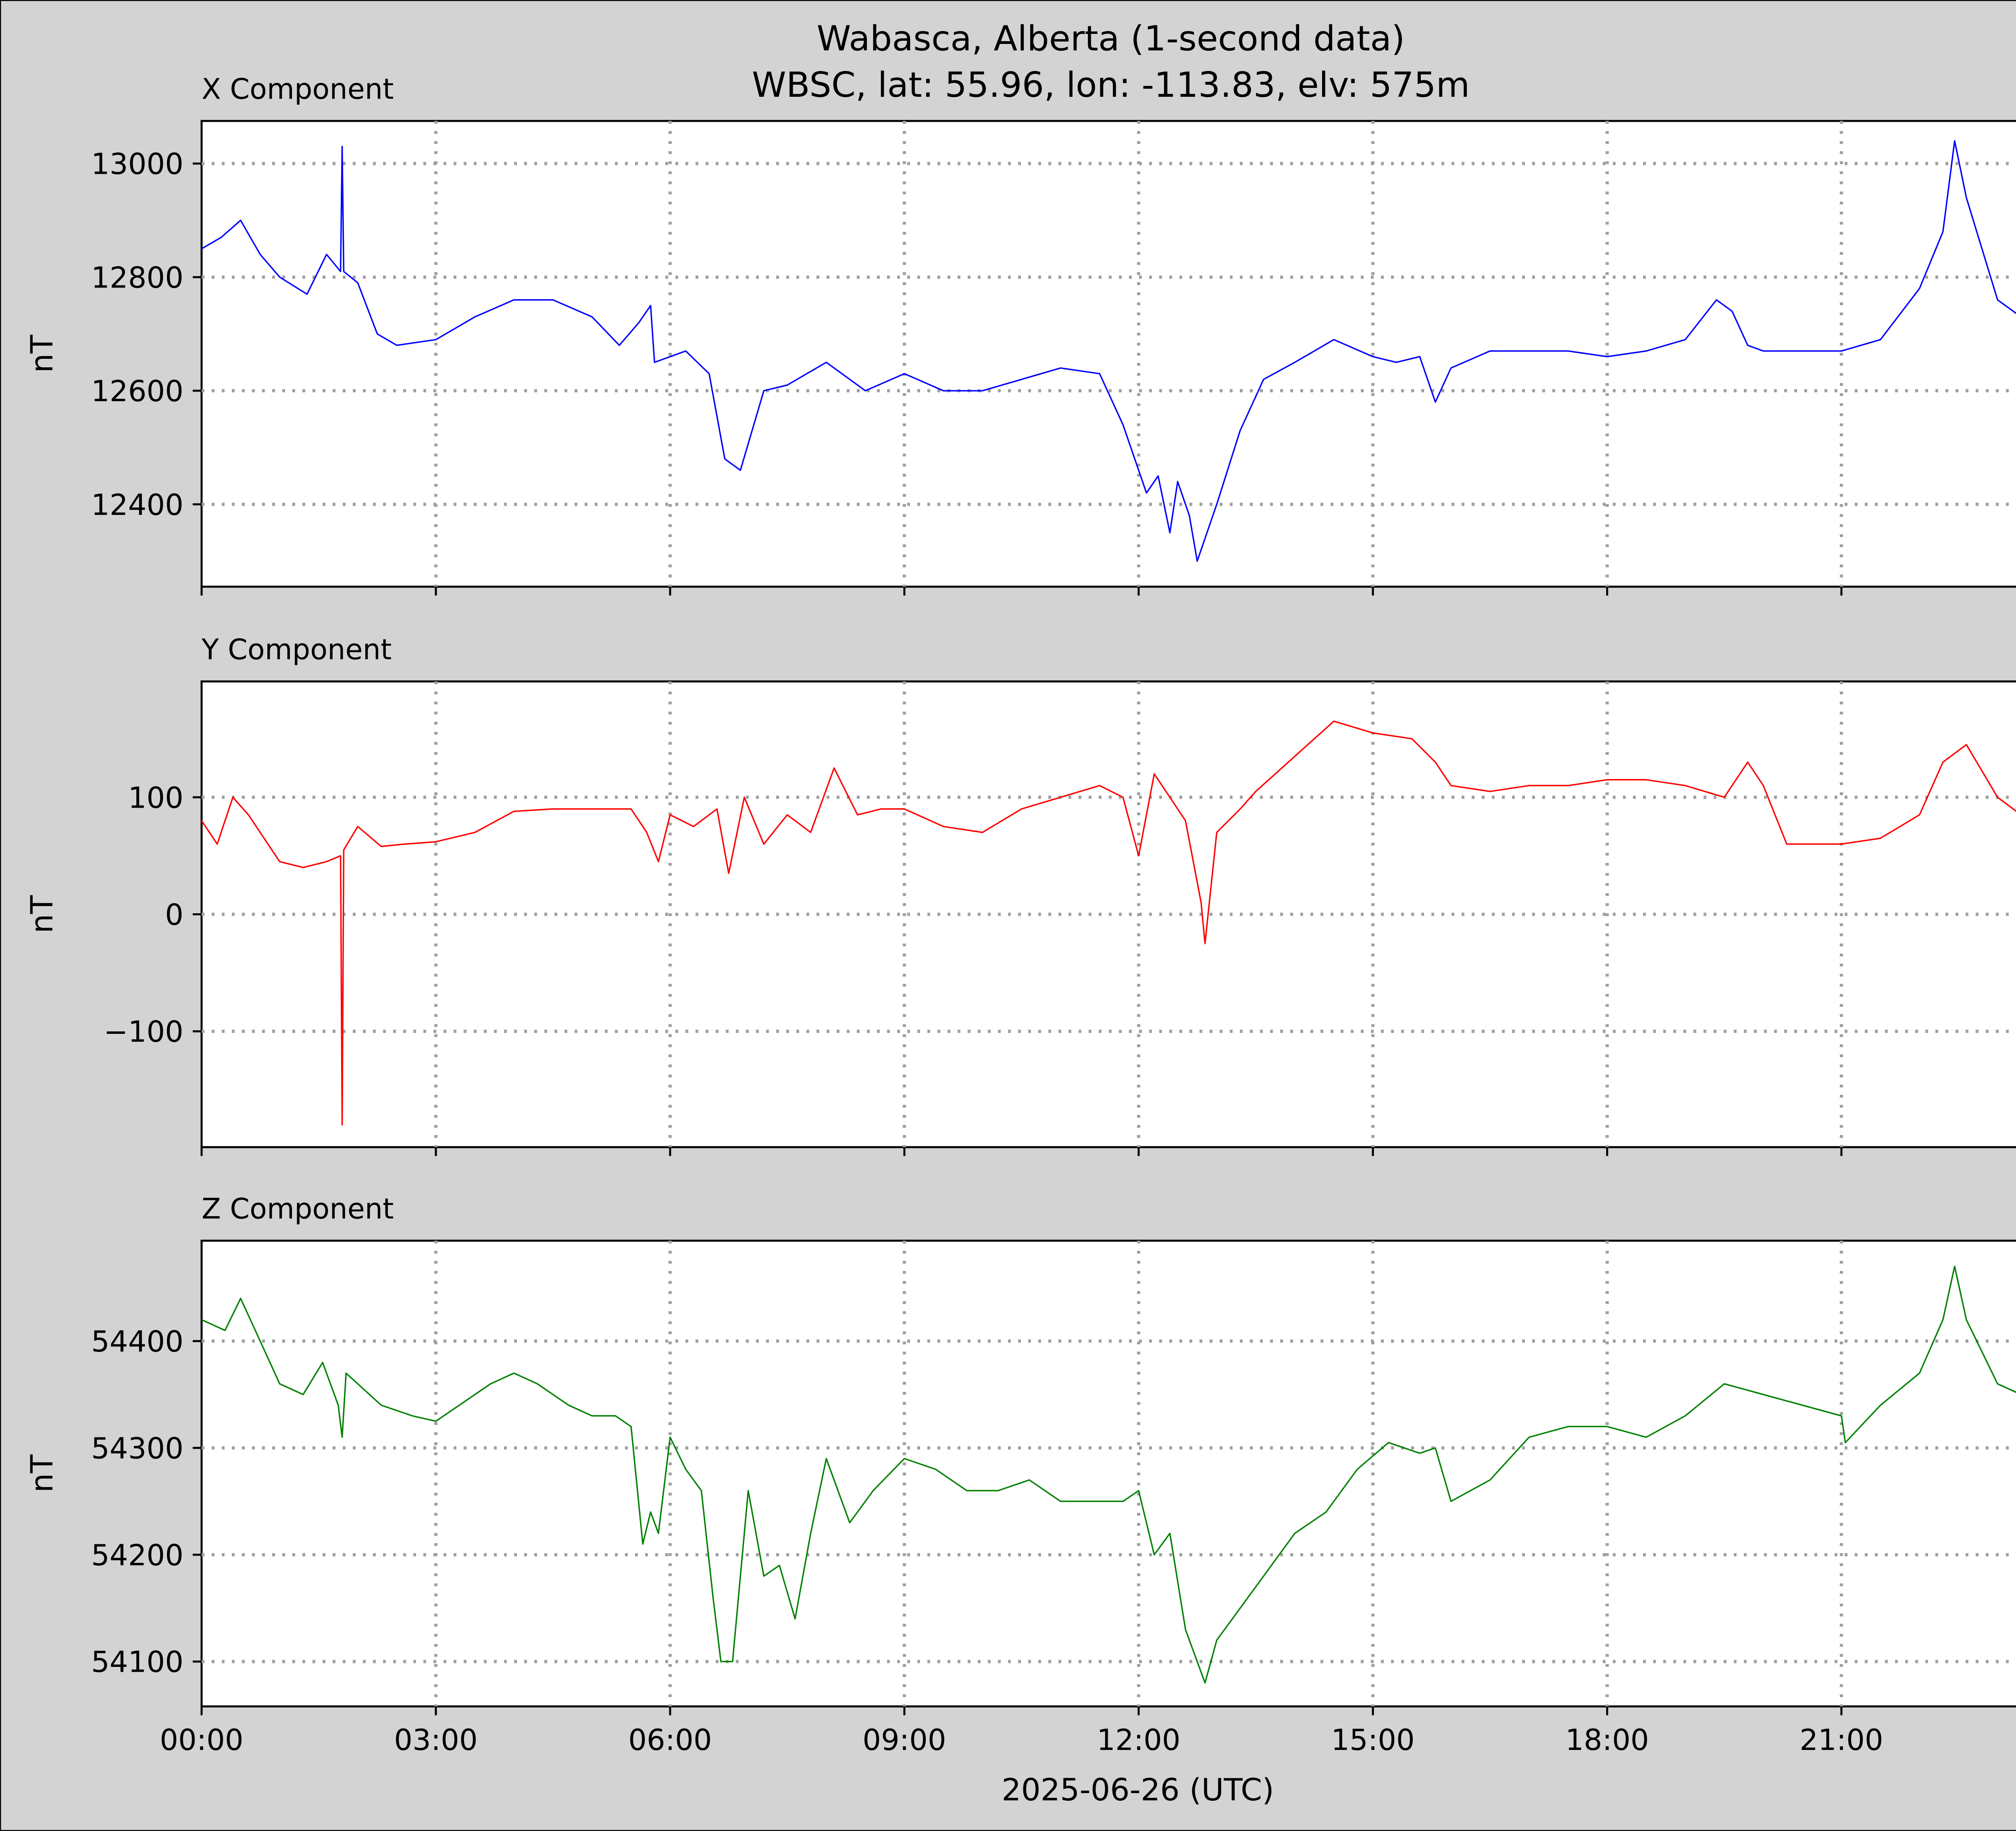 This screenshot has width=2016, height=1831. Describe the element at coordinates (137, 277) in the screenshot. I see `y-tick-label: 12800` at that location.